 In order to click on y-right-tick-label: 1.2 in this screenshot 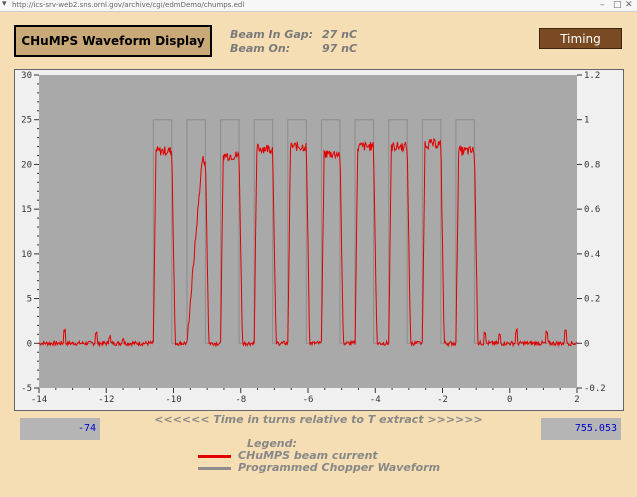, I will do `click(592, 76)`.